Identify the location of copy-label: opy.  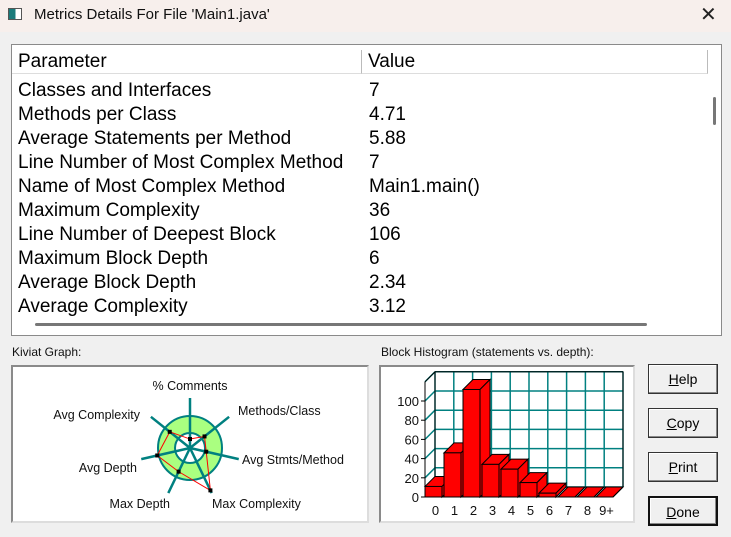
(688, 423).